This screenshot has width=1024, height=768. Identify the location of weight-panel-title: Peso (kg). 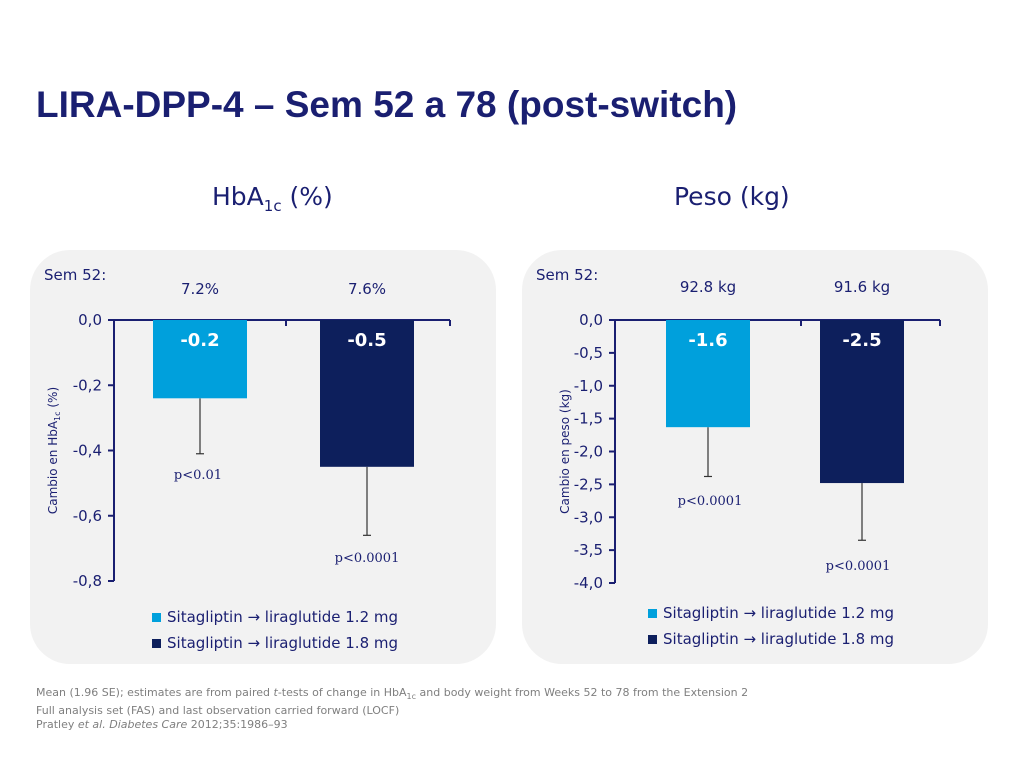
(732, 196).